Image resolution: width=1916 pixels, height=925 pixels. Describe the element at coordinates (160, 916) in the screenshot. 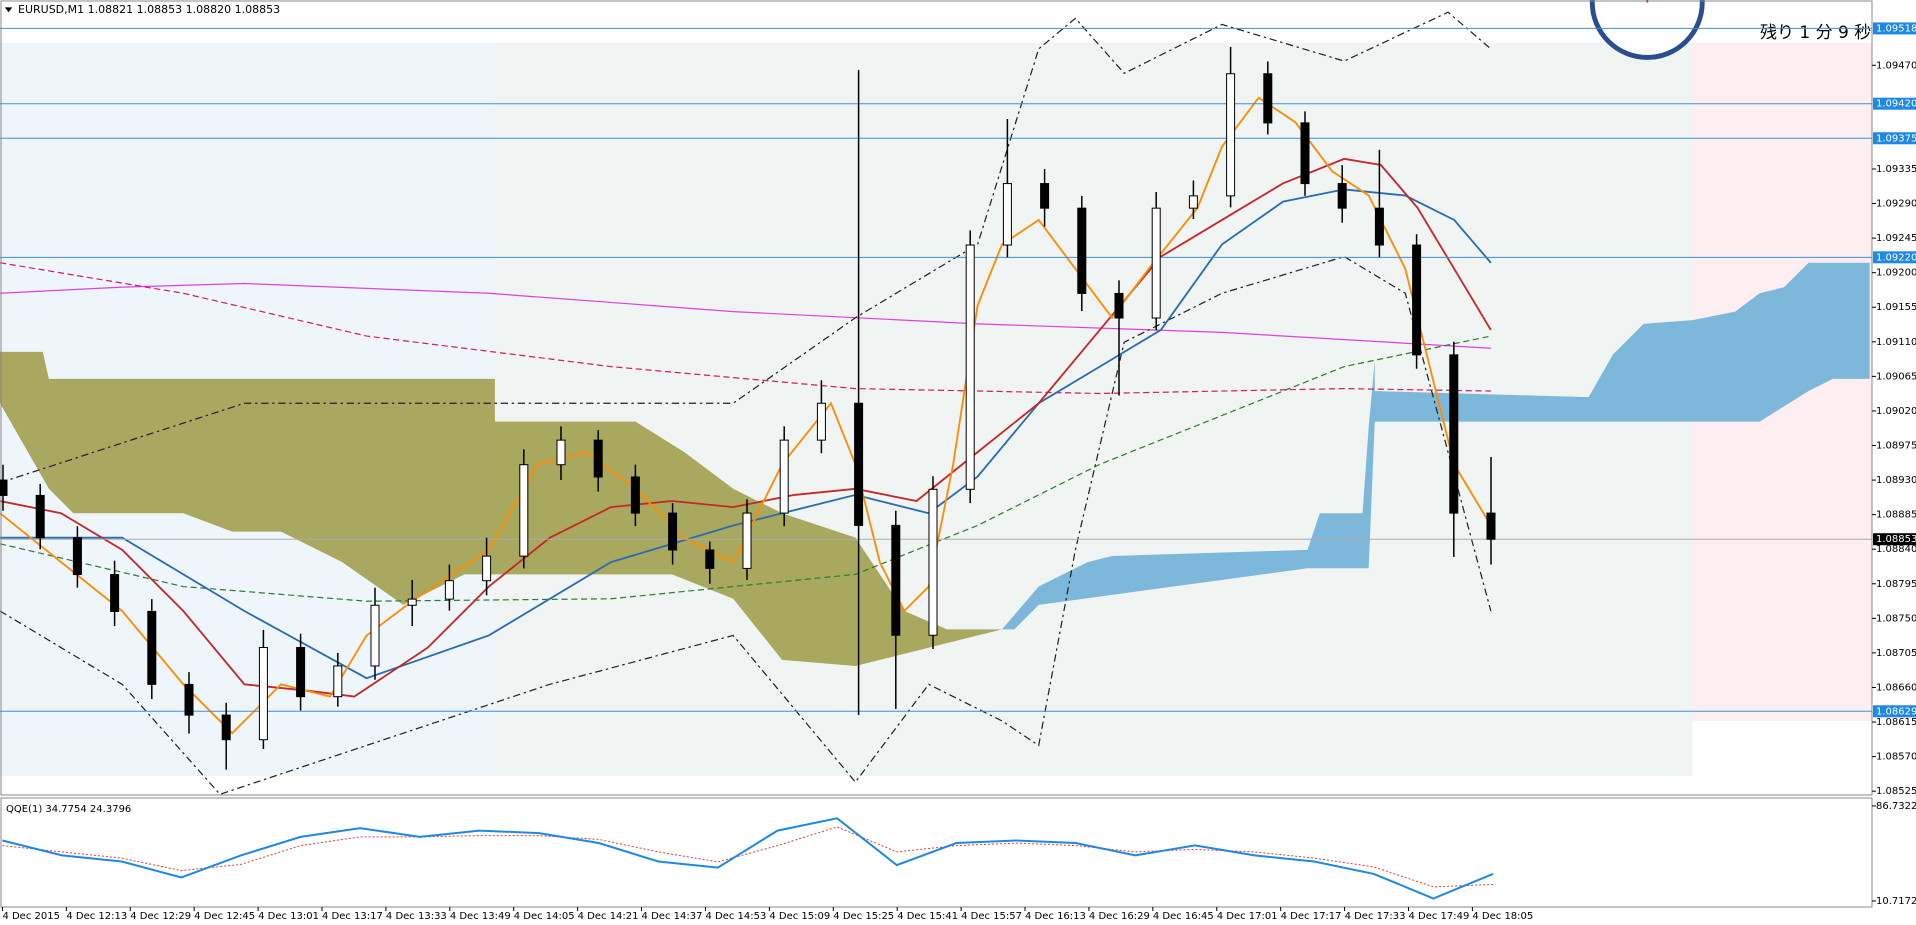

I see `x-tick-label: 4 Dec 12:29` at that location.